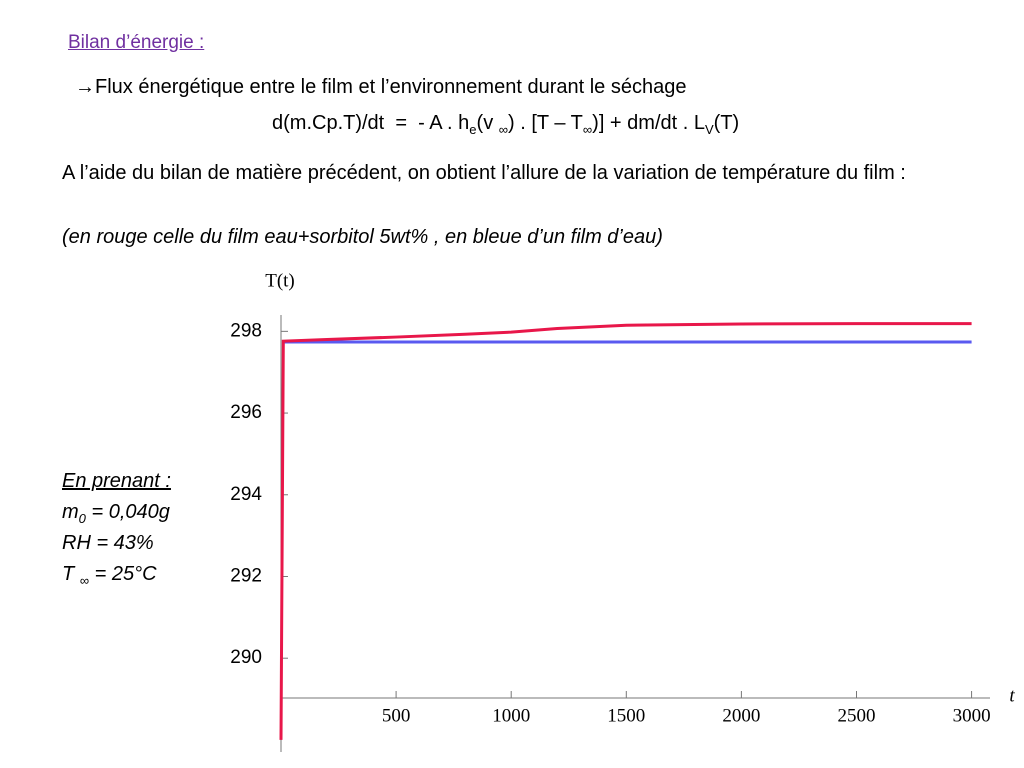 The width and height of the screenshot is (1024, 768). Describe the element at coordinates (473, 129) in the screenshot. I see `eq-sub: e` at that location.